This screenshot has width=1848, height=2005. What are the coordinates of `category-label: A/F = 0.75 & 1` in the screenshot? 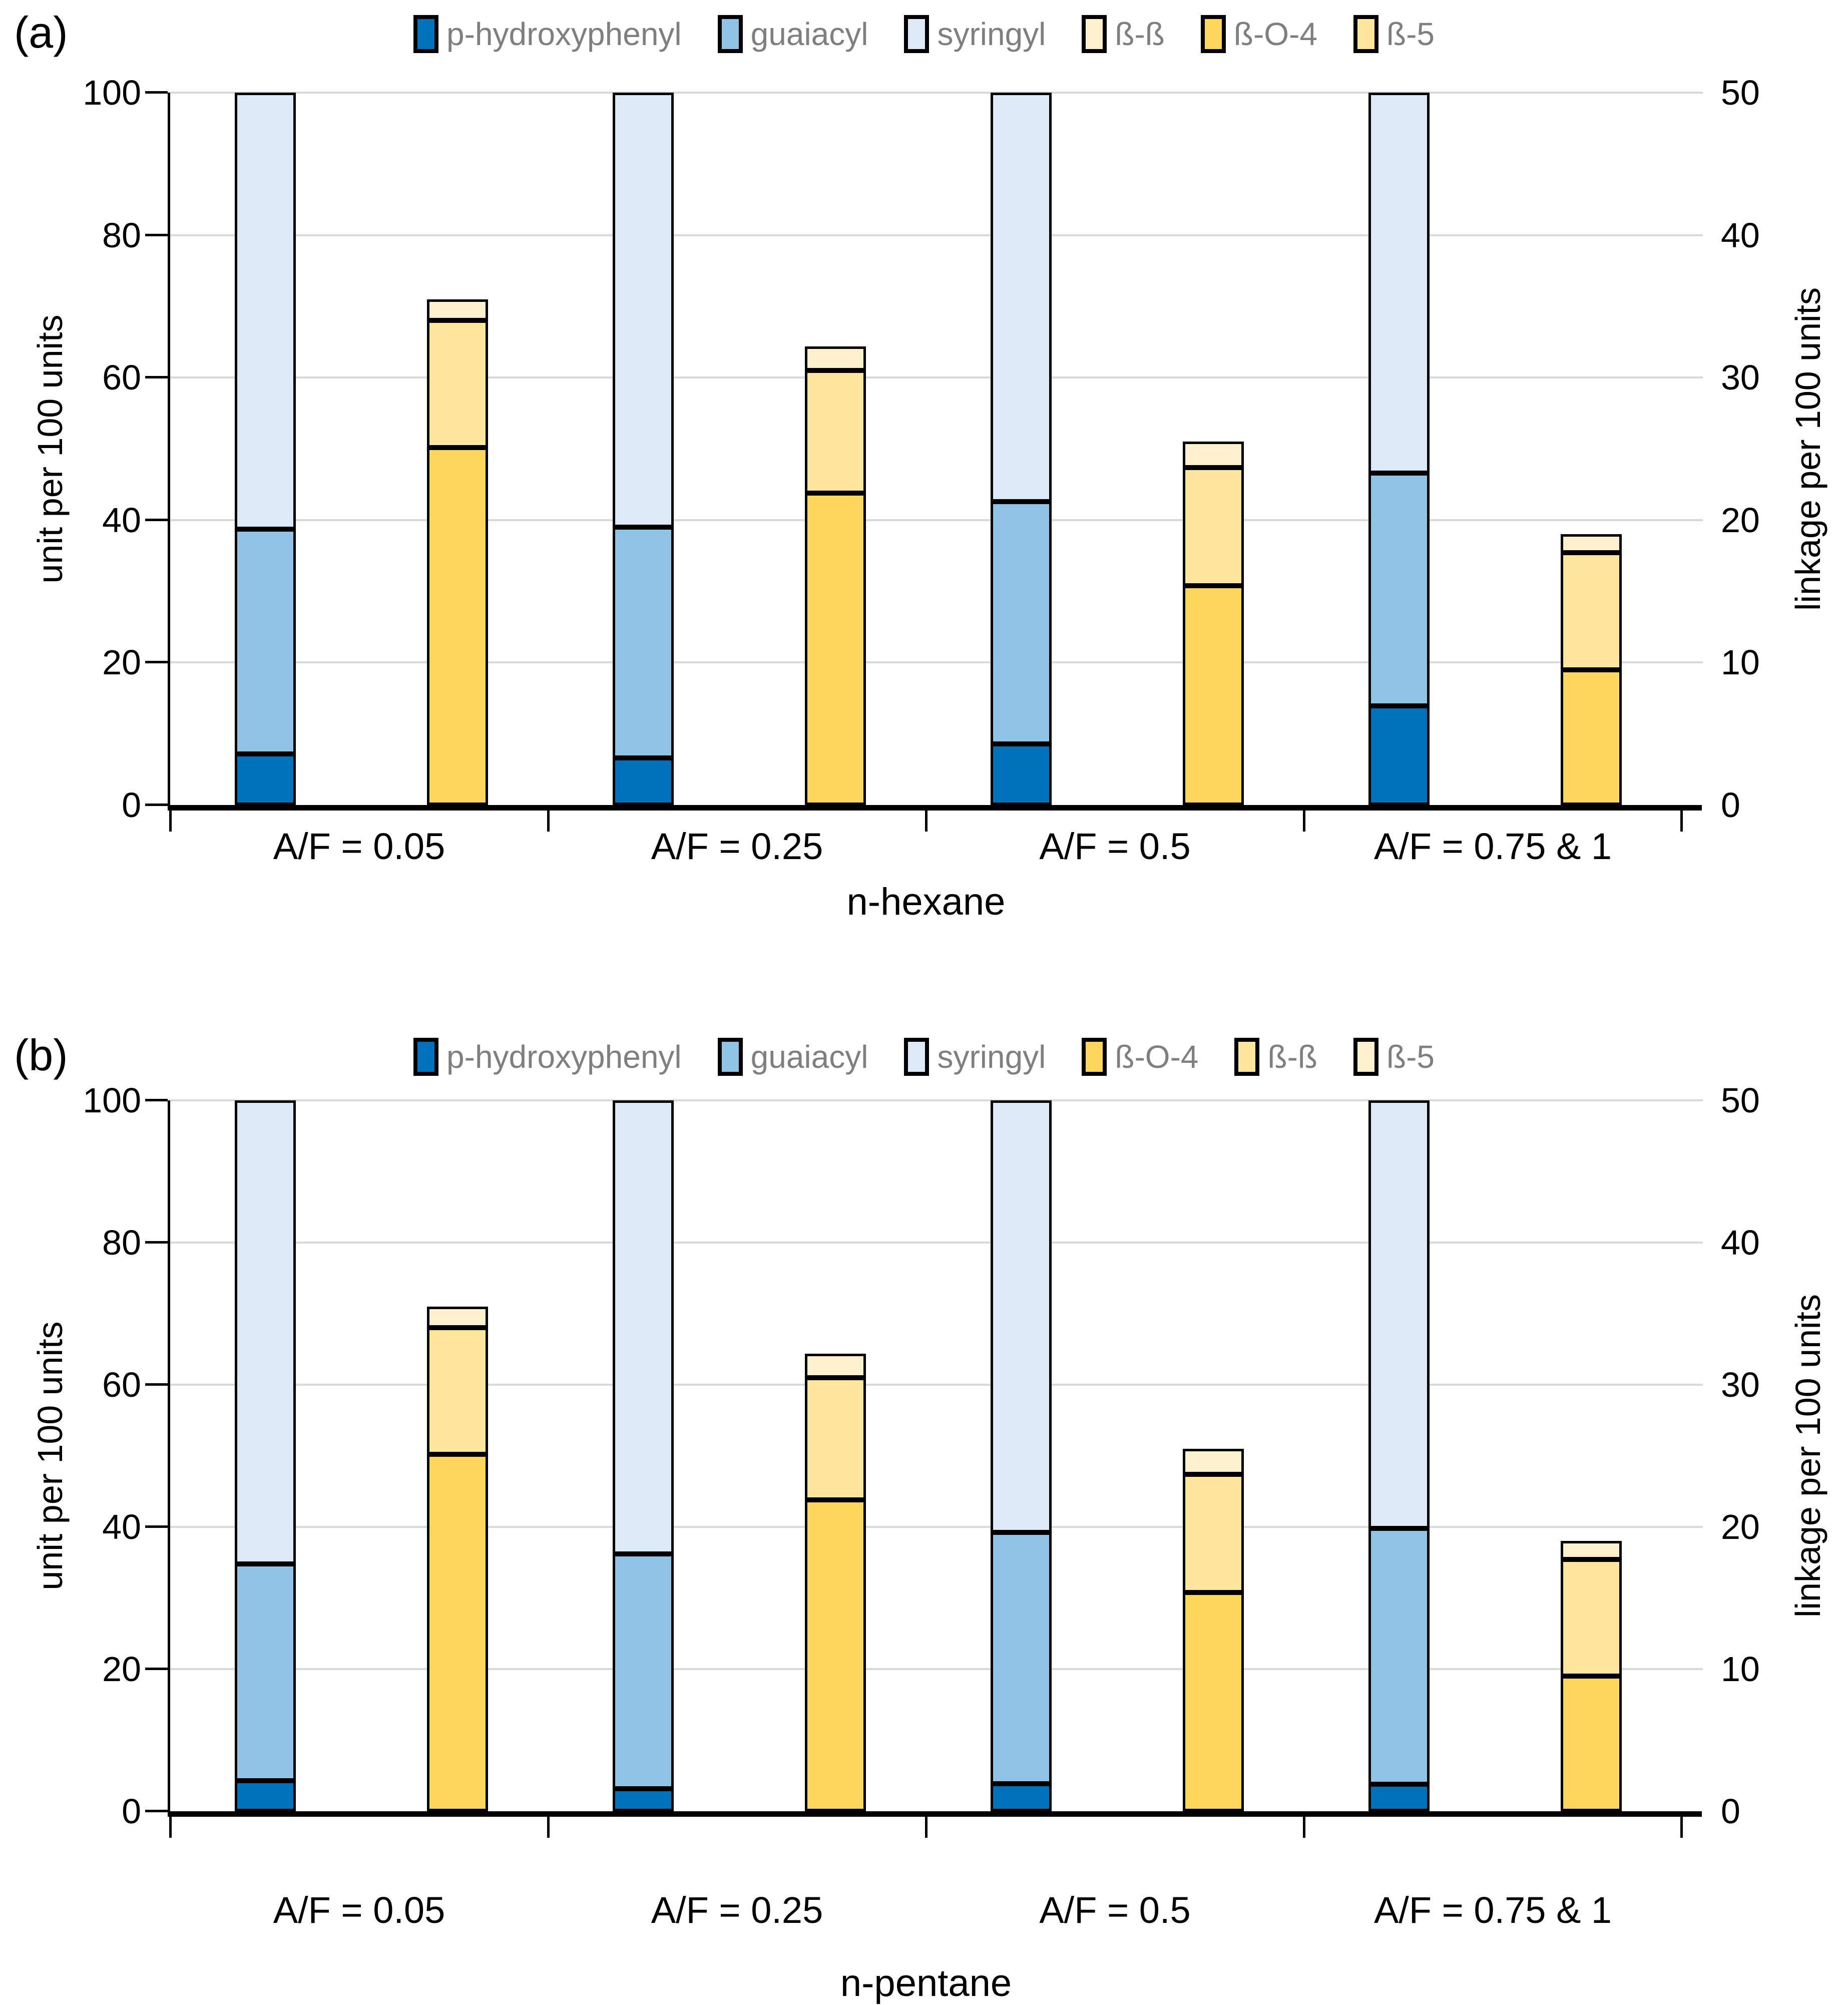 It's located at (1492, 846).